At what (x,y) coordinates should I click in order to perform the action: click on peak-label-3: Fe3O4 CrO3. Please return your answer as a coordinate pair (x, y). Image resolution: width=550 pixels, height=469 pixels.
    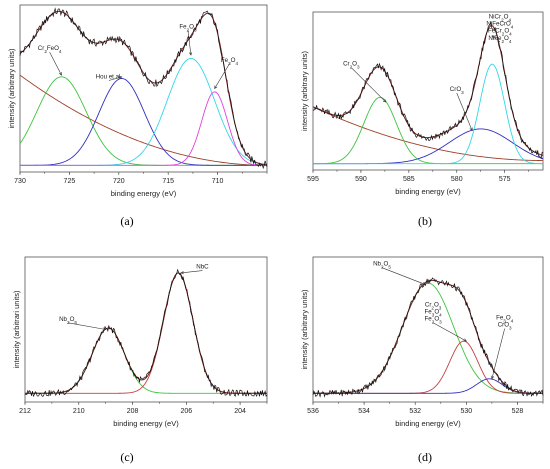
    Looking at the image, I should click on (505, 322).